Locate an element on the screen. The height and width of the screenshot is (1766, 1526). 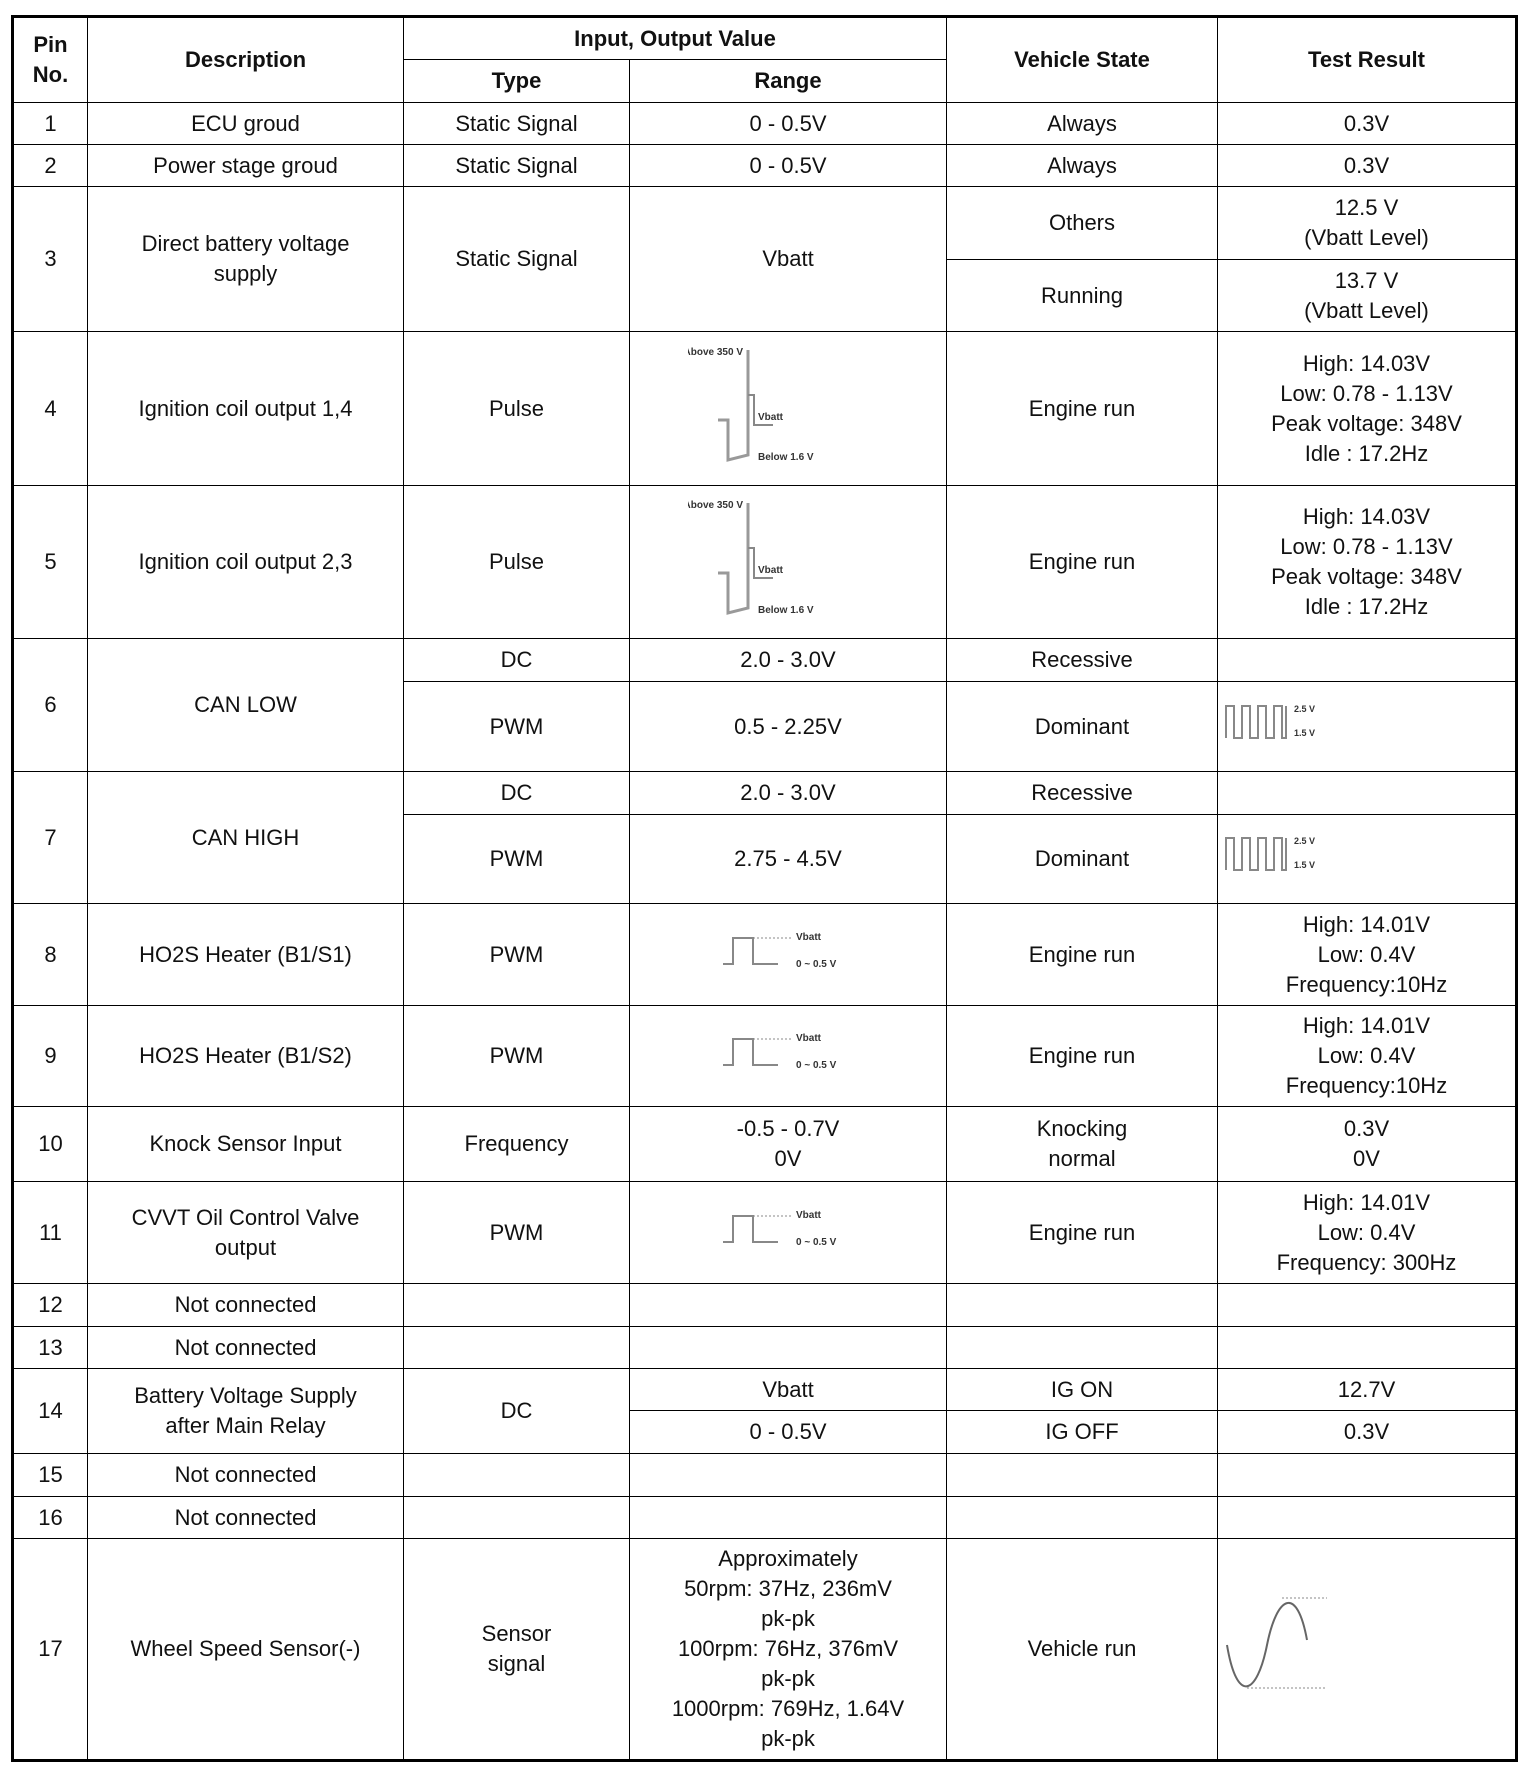
header-type: Type is located at coordinates (516, 81).